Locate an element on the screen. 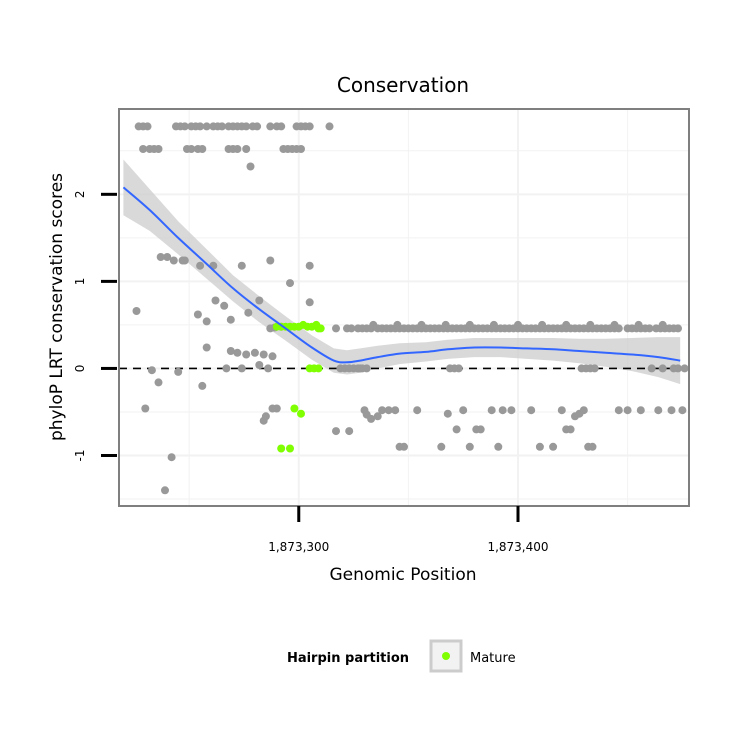 This screenshot has height=750, width=750. y-tick-label: 0 is located at coordinates (80, 369).